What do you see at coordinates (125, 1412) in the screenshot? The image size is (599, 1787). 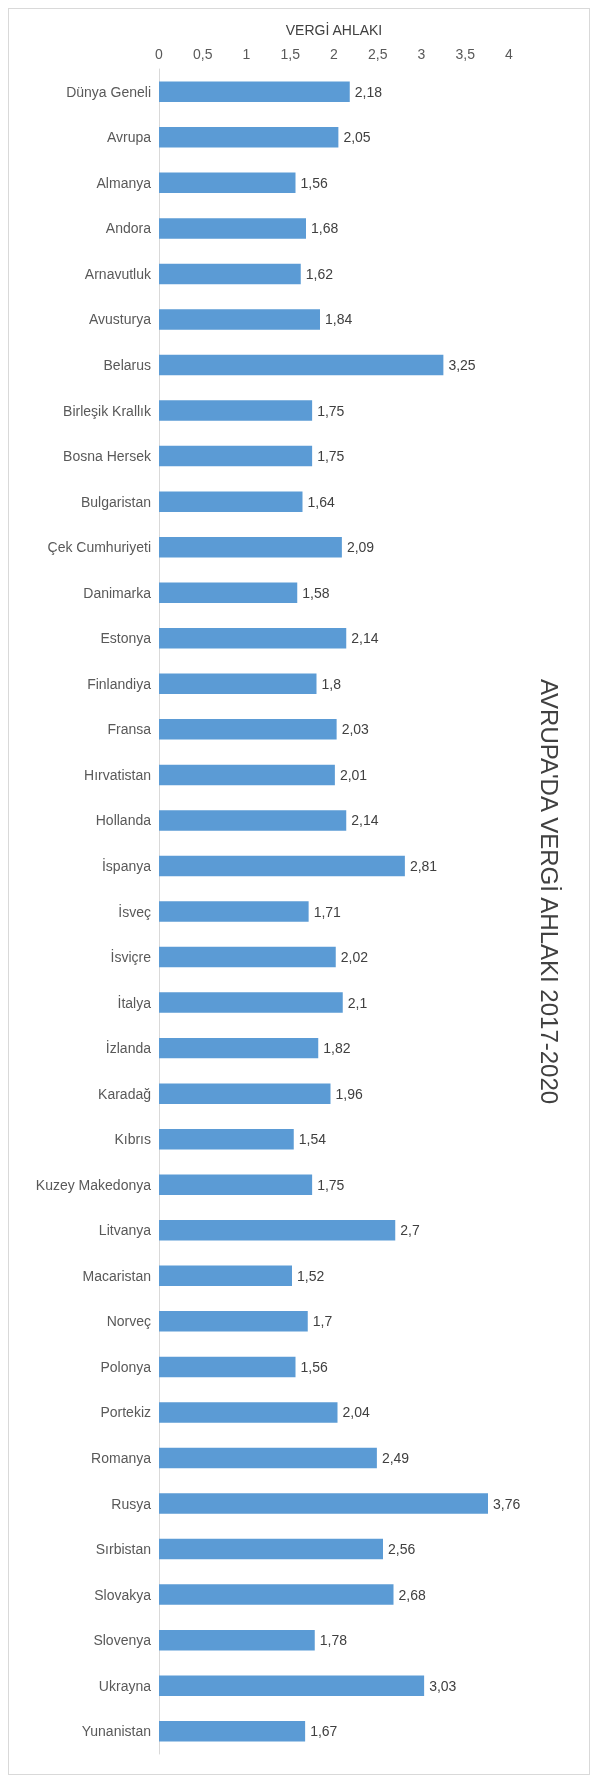 I see `y-tick-label: Portekiz` at bounding box center [125, 1412].